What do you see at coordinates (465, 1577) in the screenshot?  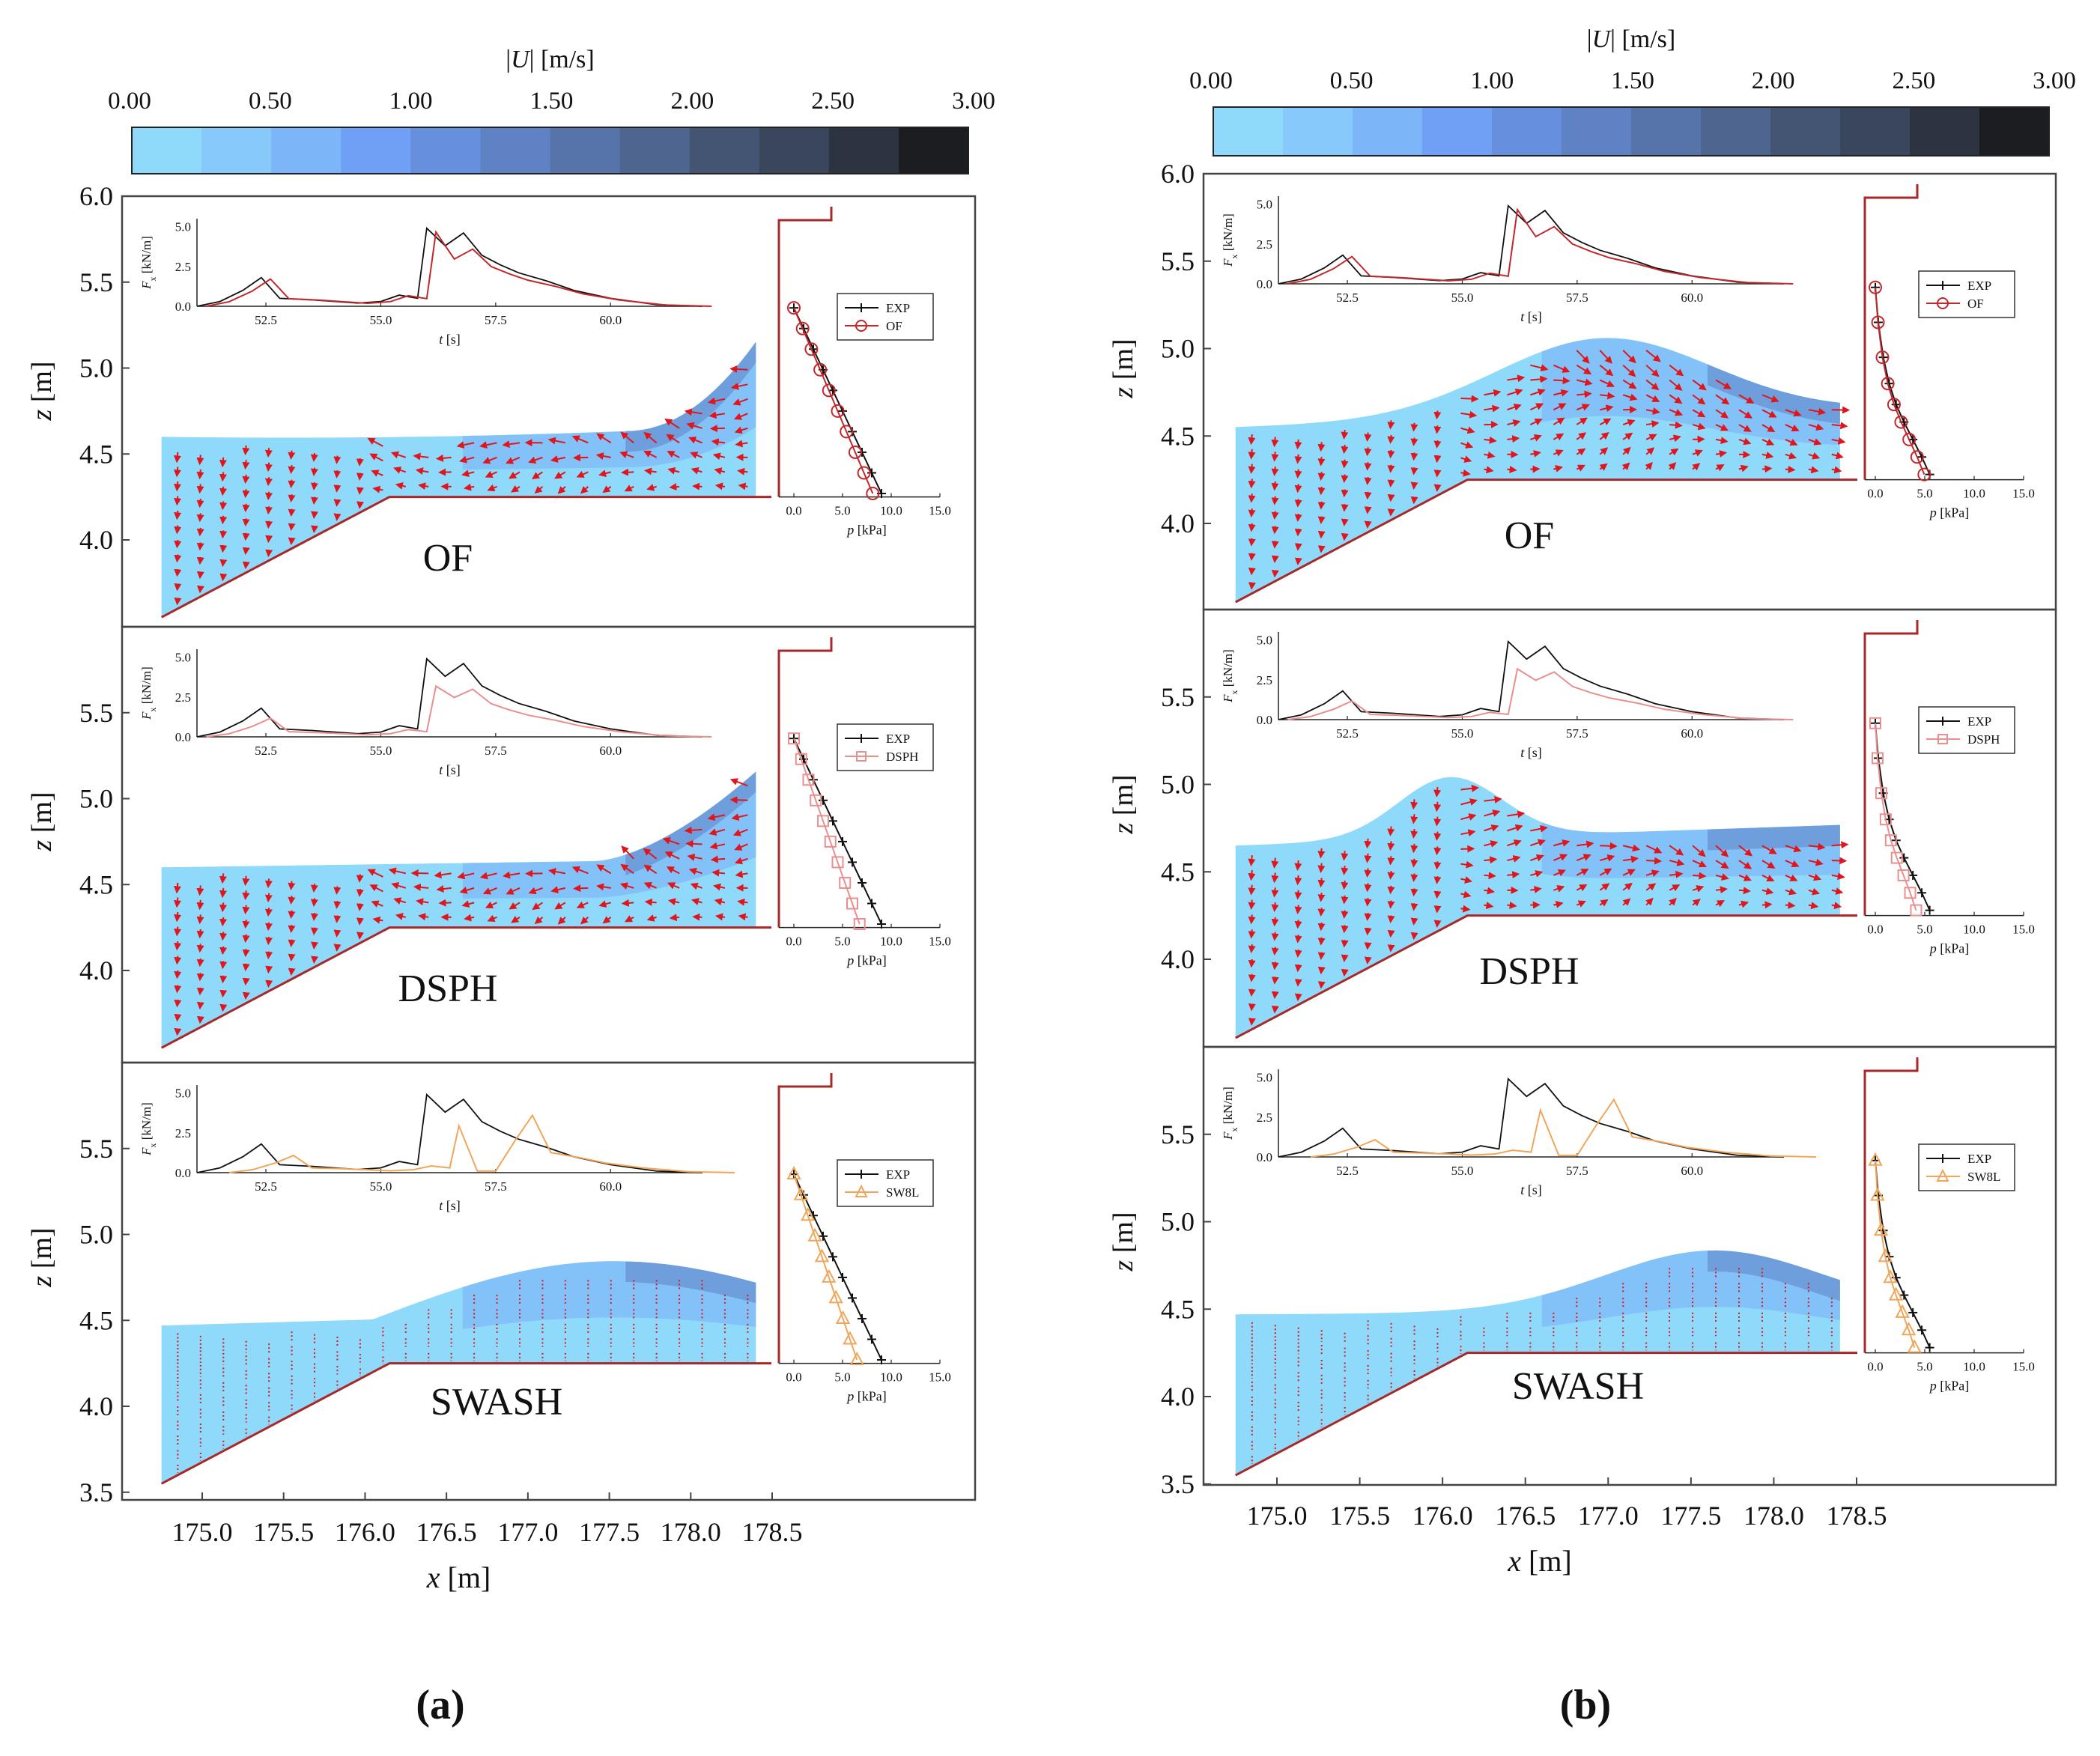 I see `x-axis-label-part: [m]` at bounding box center [465, 1577].